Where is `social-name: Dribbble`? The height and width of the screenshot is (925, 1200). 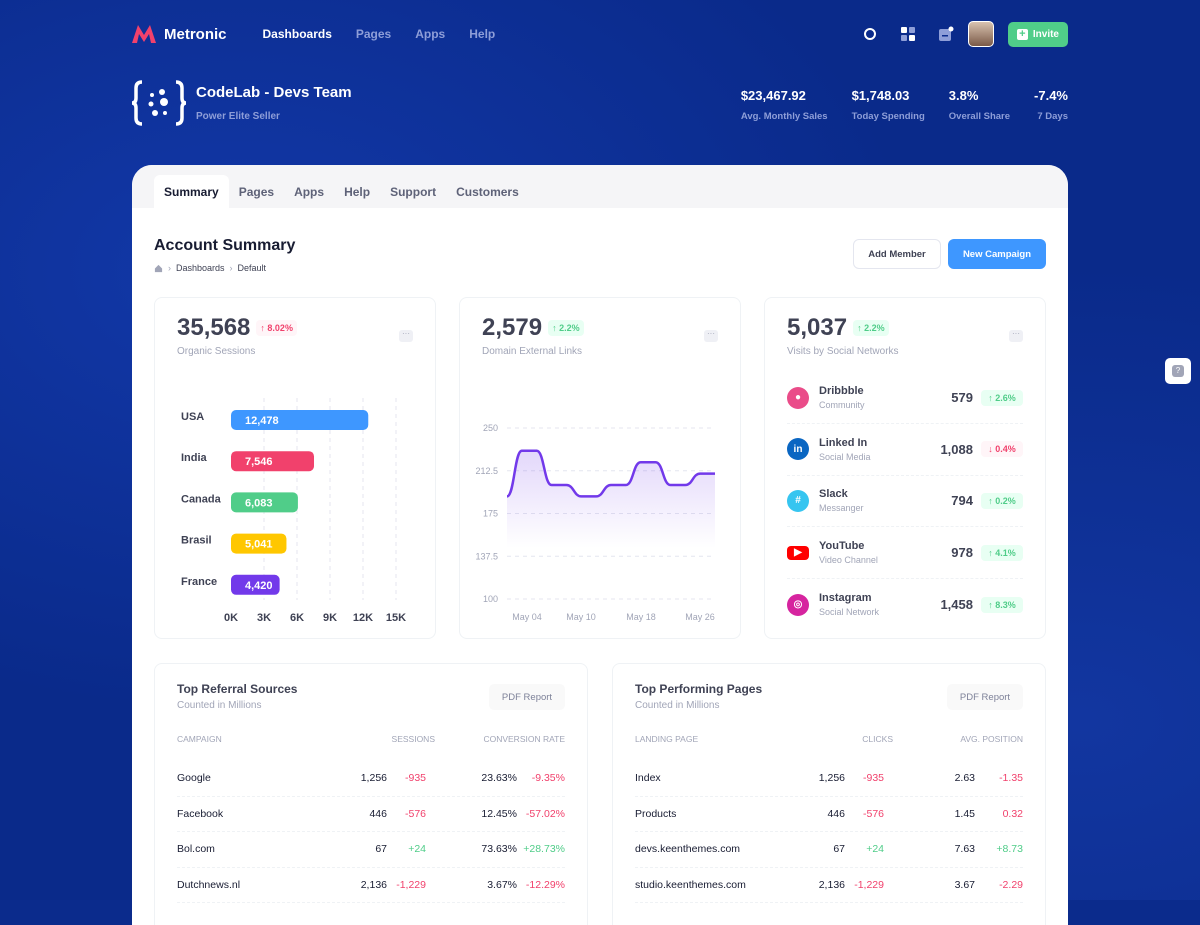 social-name: Dribbble is located at coordinates (841, 391).